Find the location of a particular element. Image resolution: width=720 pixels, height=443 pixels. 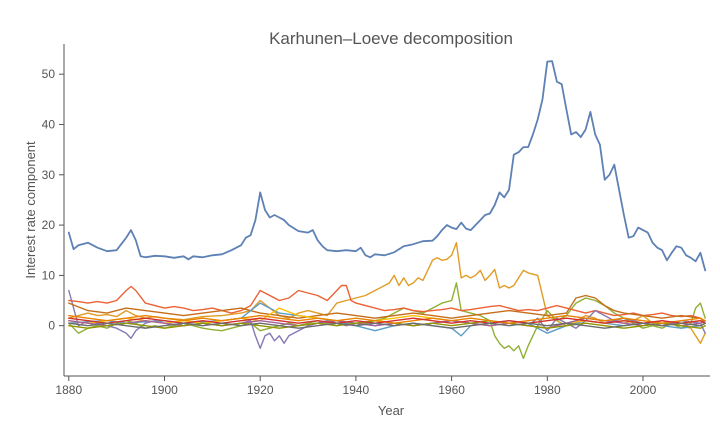

x-axis-label: Year is located at coordinates (391, 410).